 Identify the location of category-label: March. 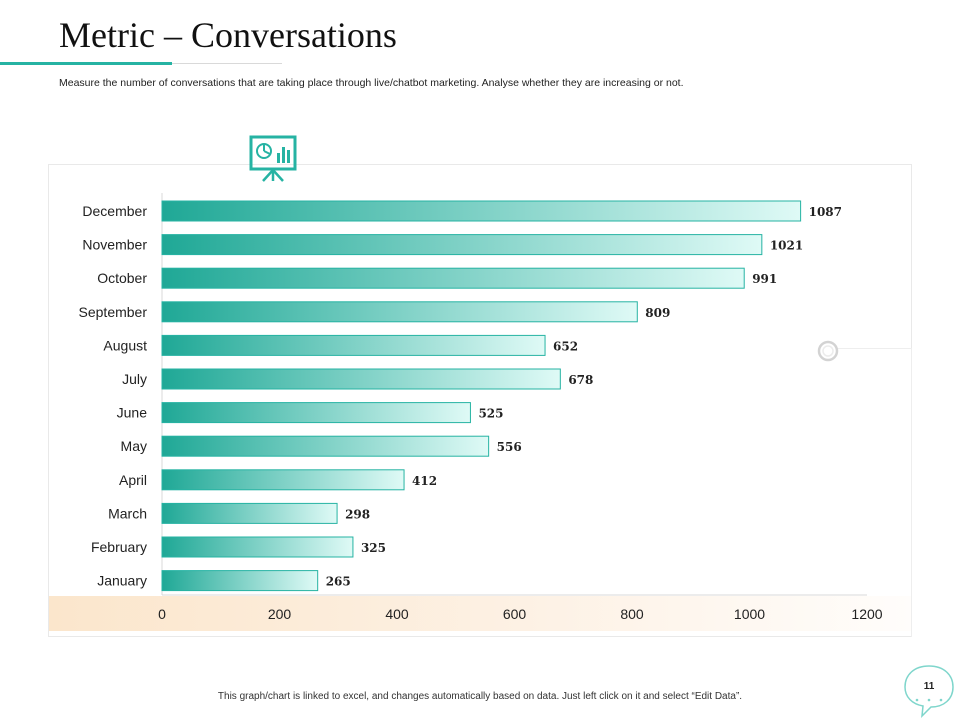
(127, 513).